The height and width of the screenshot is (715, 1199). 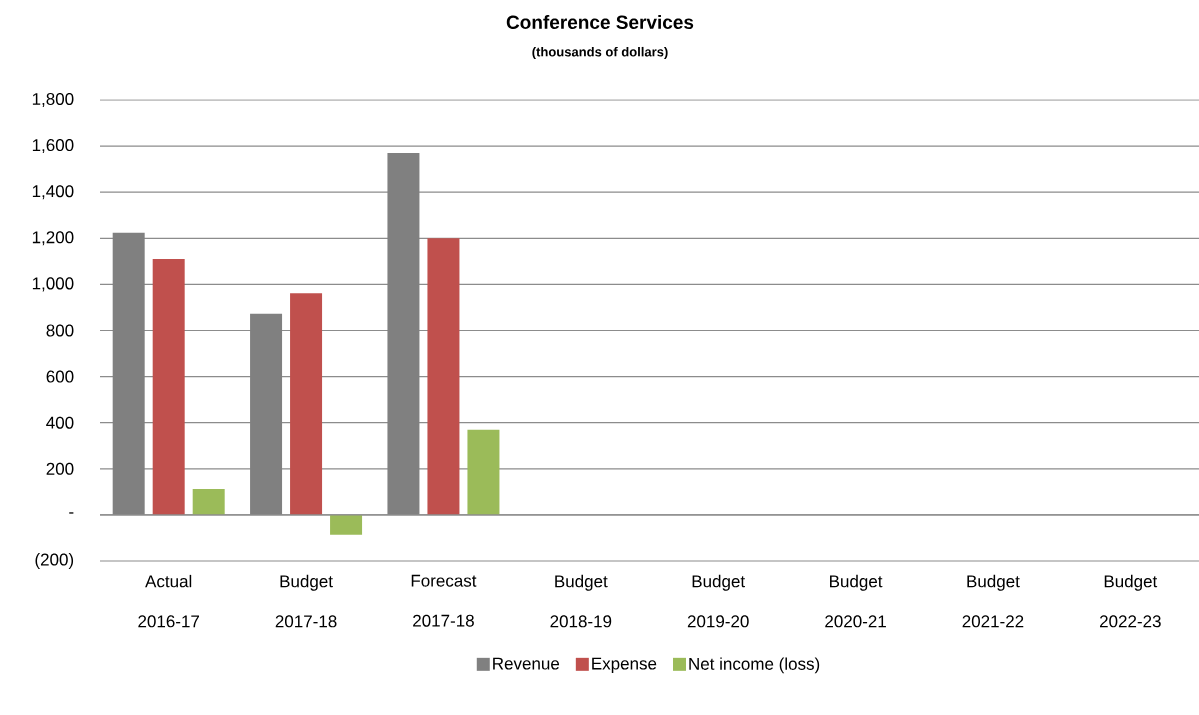 I want to click on y-tick-label: 1,400, so click(x=53, y=192).